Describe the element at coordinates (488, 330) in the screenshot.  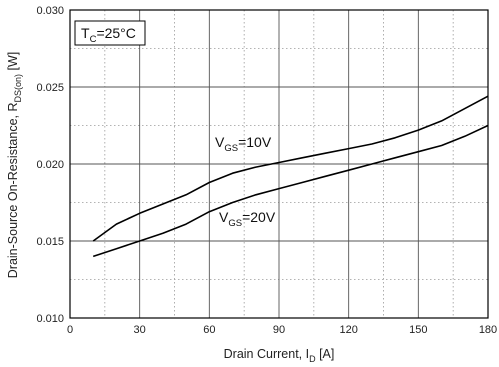
I see `x-tick-label: 180` at that location.